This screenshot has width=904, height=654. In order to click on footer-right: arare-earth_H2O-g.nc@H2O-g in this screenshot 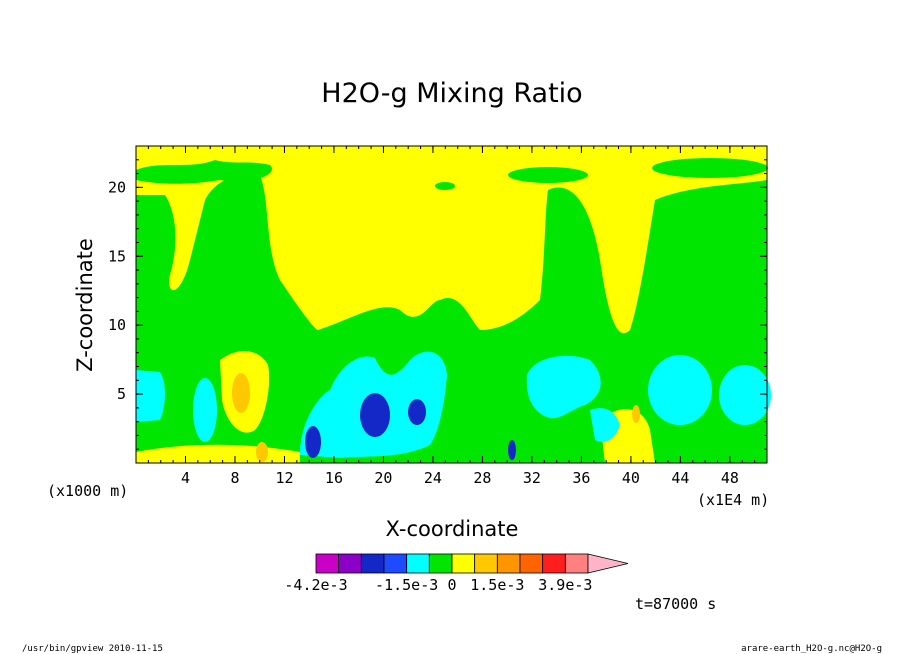, I will do `click(811, 649)`.